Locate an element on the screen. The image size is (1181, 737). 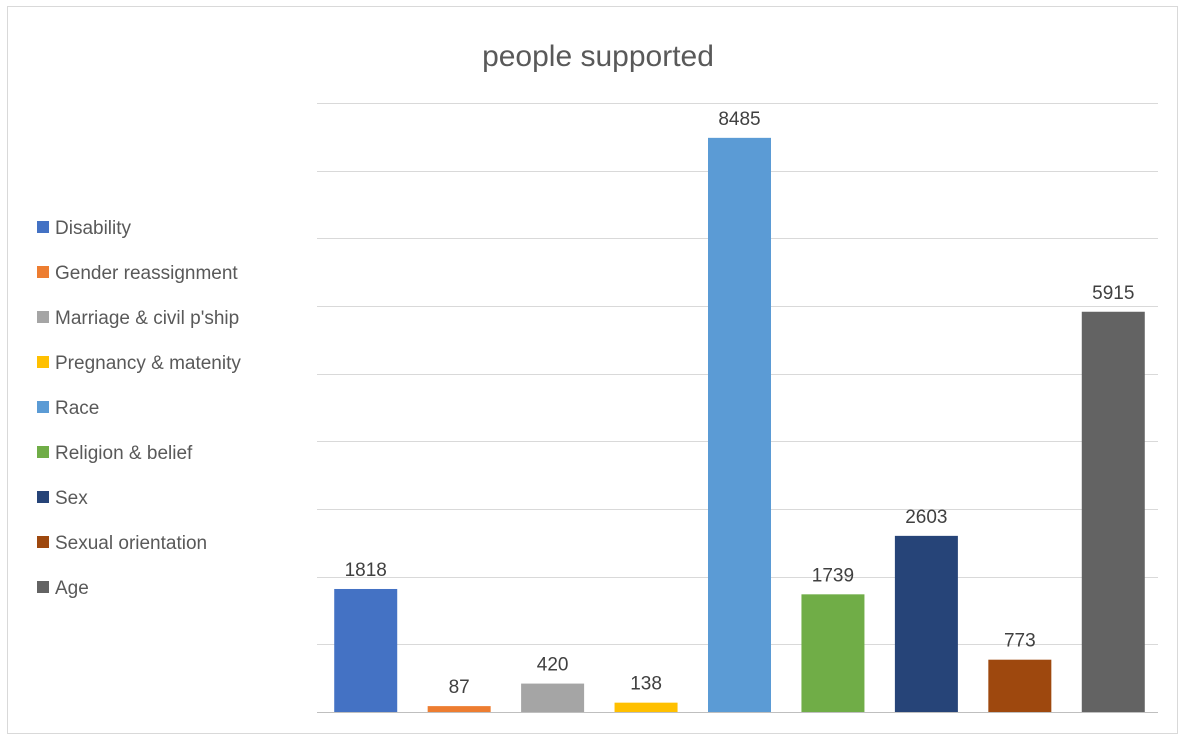
legend-item-age: Age is located at coordinates (63, 588).